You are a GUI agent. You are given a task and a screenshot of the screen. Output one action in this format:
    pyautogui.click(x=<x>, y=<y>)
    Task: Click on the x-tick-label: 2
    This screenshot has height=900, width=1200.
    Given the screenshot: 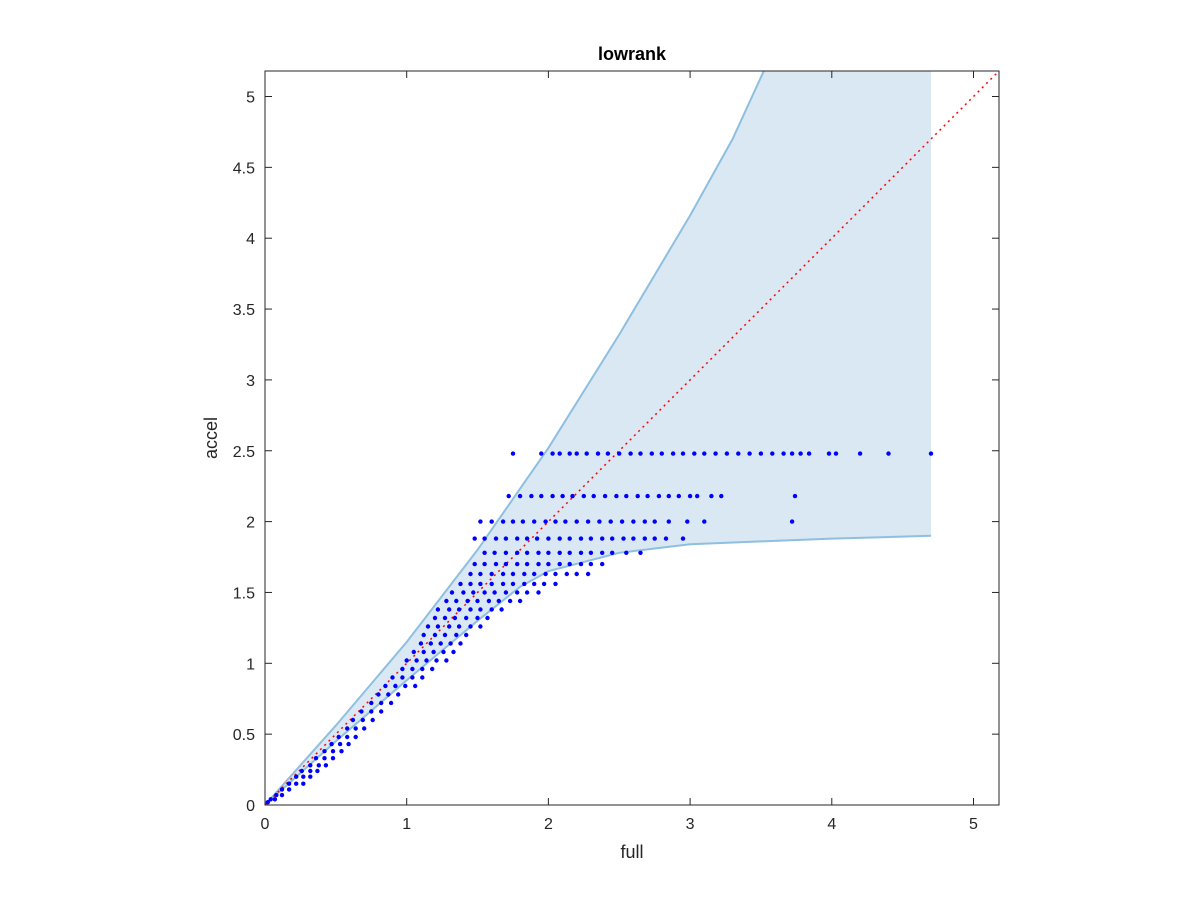 What is the action you would take?
    pyautogui.click(x=548, y=824)
    